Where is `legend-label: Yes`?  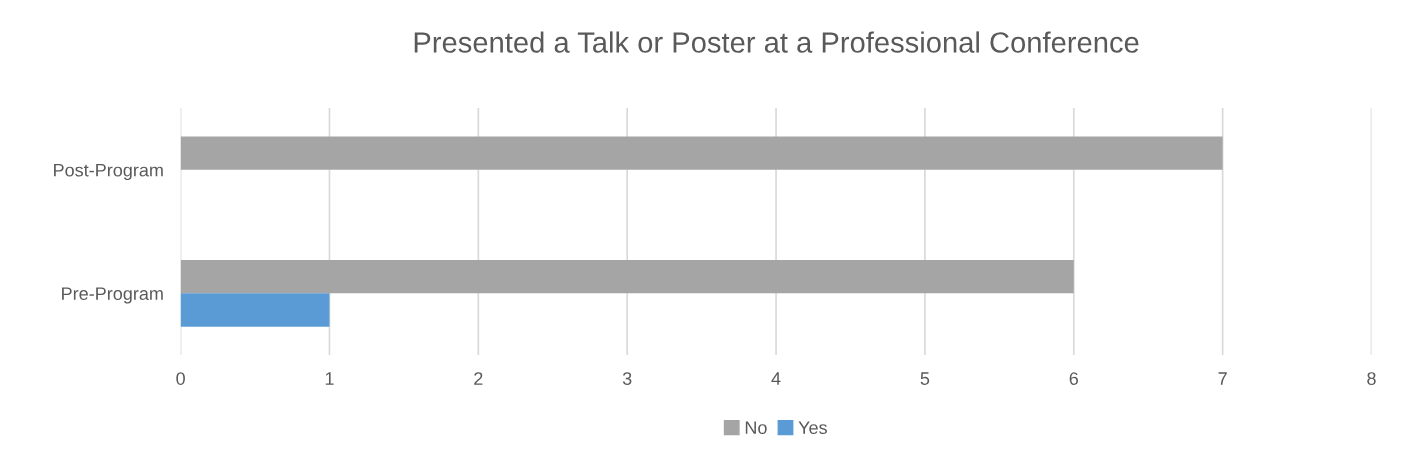
legend-label: Yes is located at coordinates (812, 428).